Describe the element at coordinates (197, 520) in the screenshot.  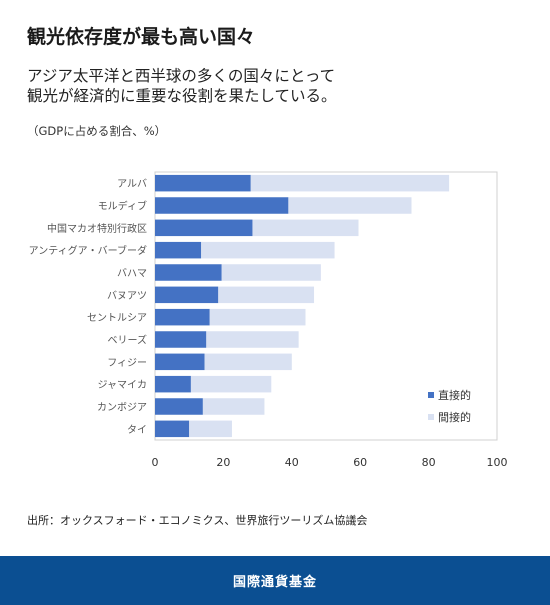
I see `source-note: 出所：オックスフォード・エコノミクス、世界旅行ツーリズム協議会` at that location.